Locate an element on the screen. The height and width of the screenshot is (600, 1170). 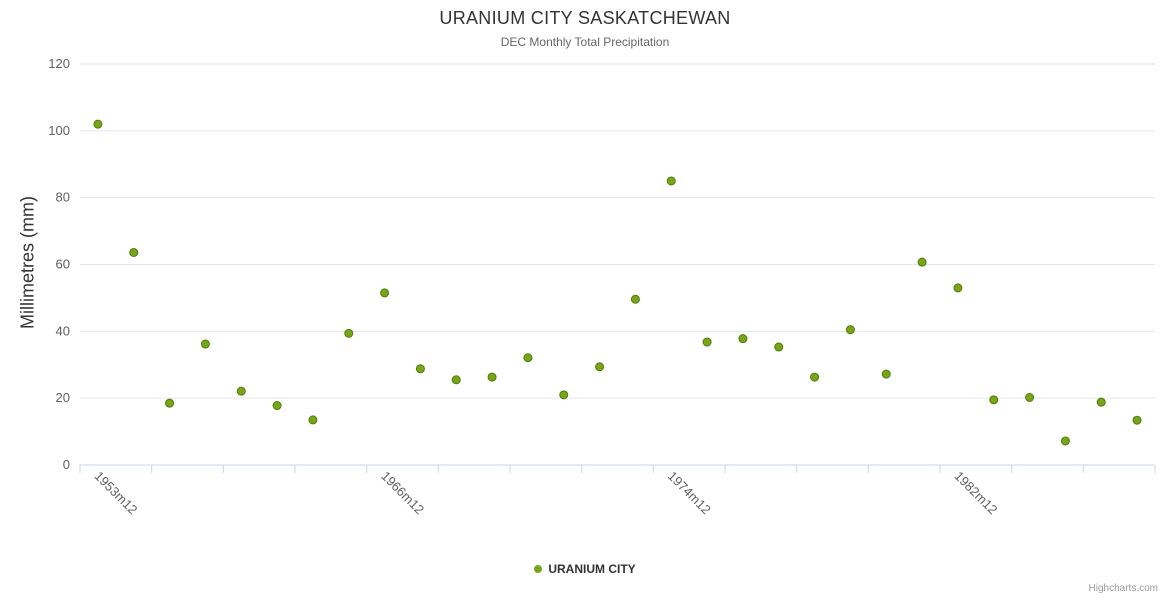
legend-marker-icon is located at coordinates (538, 569).